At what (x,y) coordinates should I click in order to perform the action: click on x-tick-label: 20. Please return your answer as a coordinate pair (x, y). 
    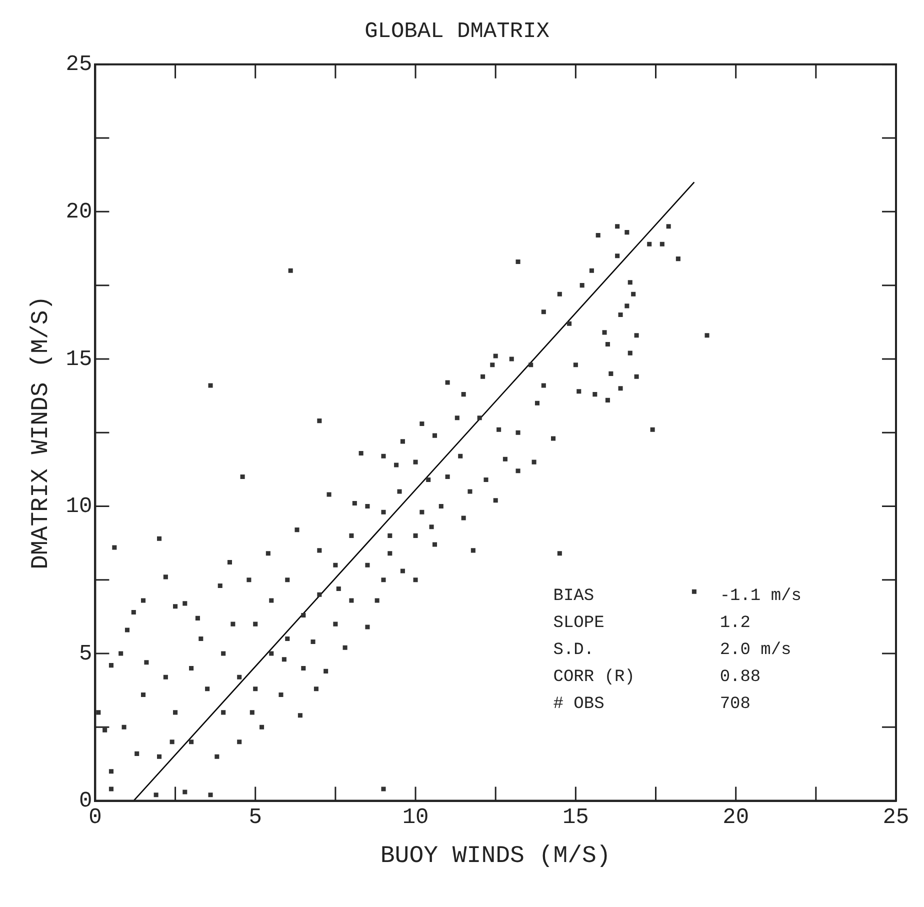
    Looking at the image, I should click on (736, 817).